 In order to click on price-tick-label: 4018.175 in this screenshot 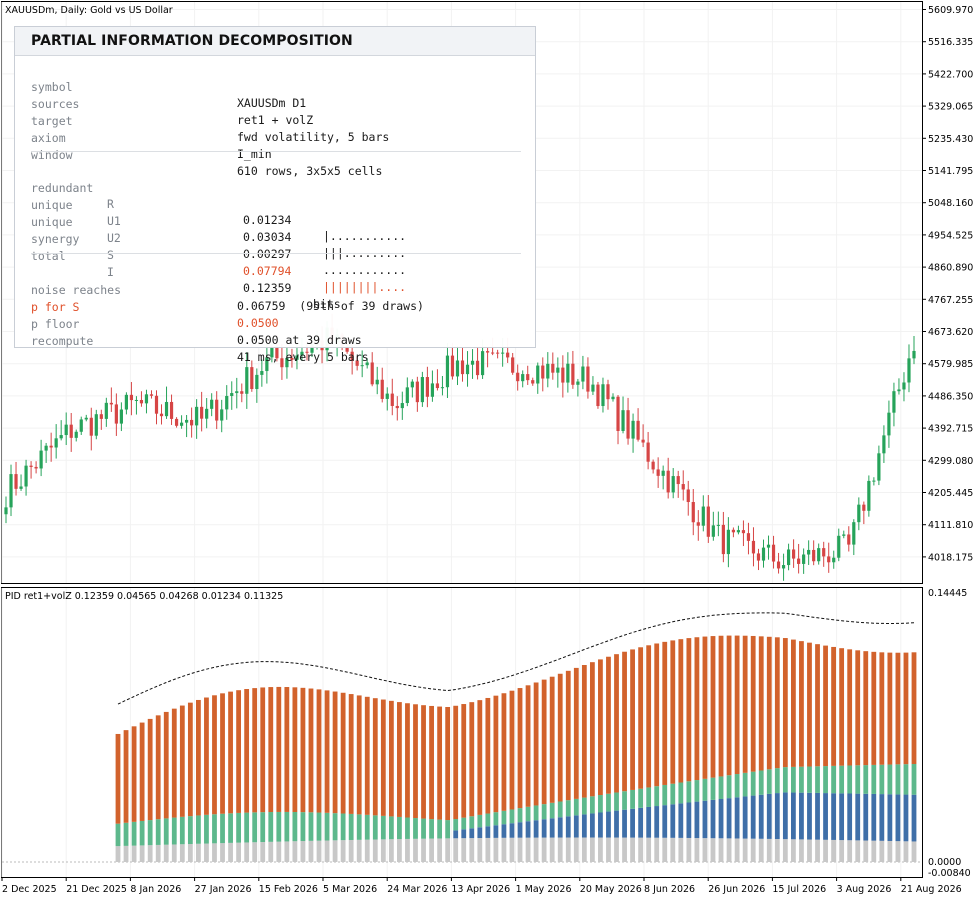, I will do `click(950, 557)`.